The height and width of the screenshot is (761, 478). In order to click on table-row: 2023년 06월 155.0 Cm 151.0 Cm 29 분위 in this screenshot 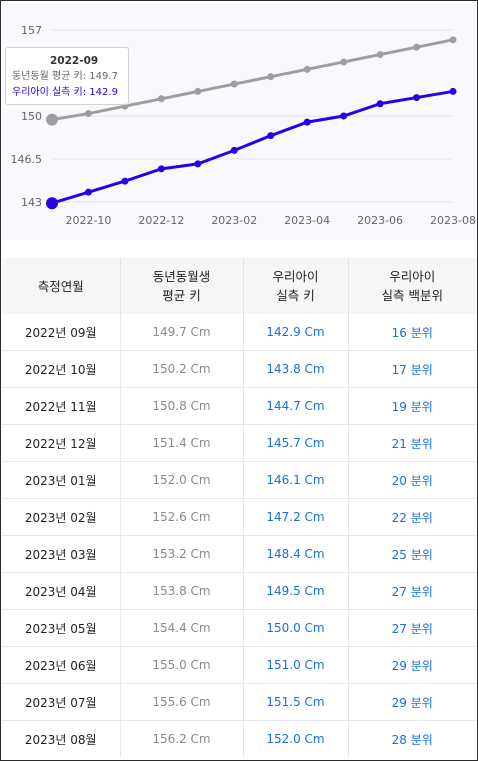, I will do `click(239, 665)`.